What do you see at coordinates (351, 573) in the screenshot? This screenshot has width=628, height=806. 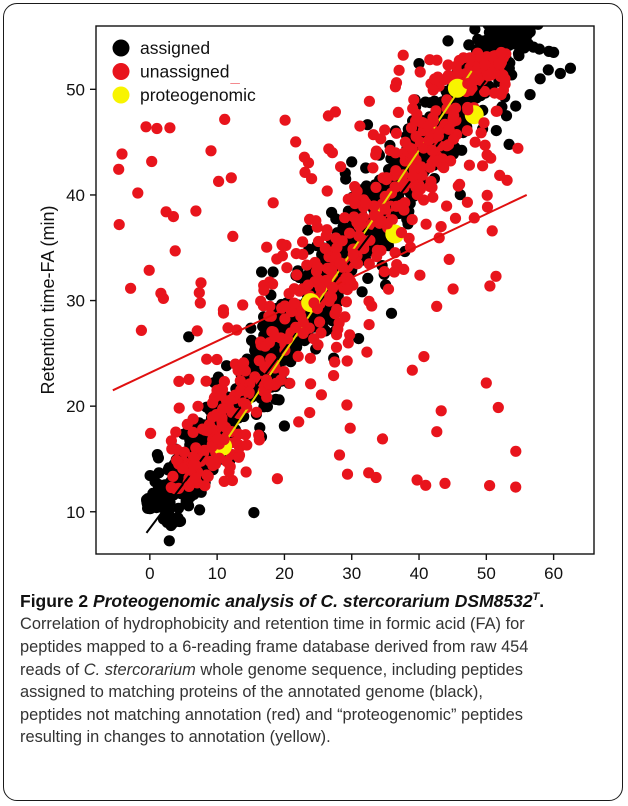 I see `x-tick-label: 30` at bounding box center [351, 573].